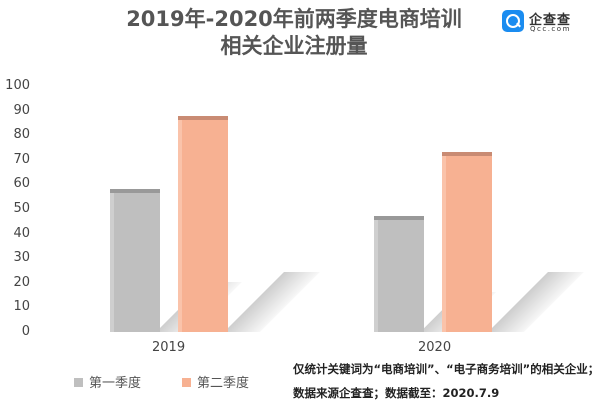 This screenshot has height=417, width=608. I want to click on y-tick-20: 20, so click(21, 282).